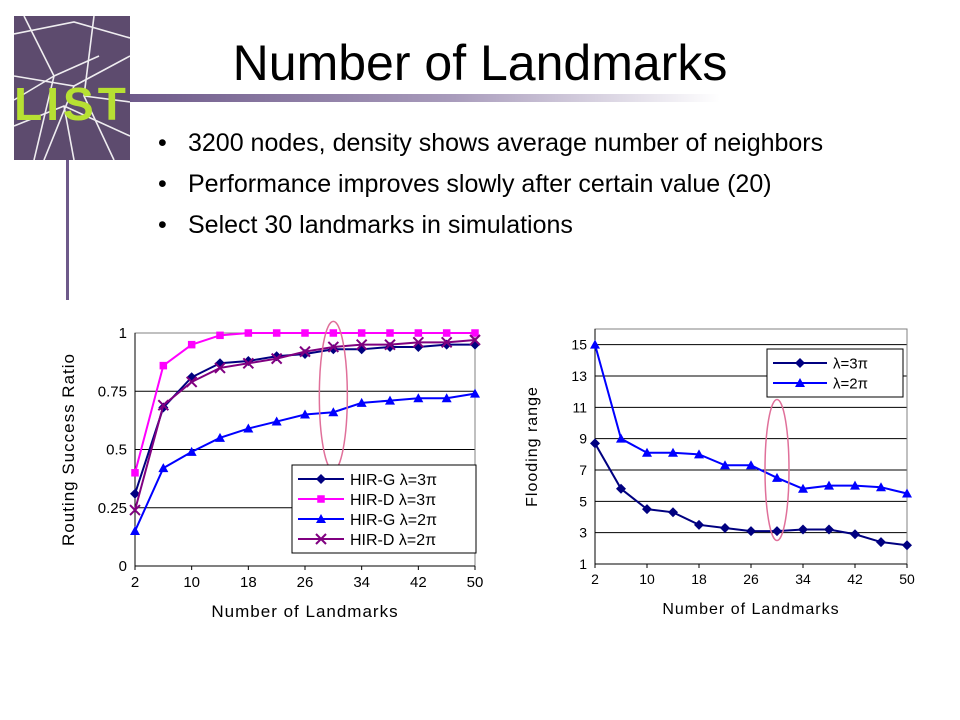 This screenshot has width=960, height=720. I want to click on legend-entry: HIR-G λ=2π, so click(393, 520).